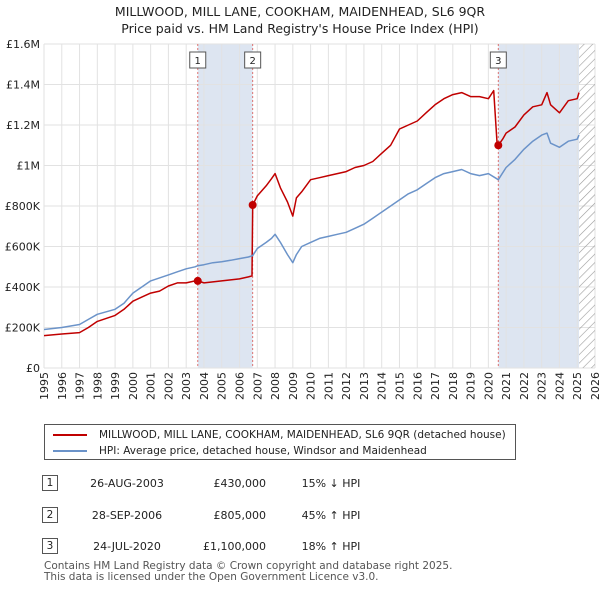  What do you see at coordinates (50, 483) in the screenshot?
I see `sale-number-badge: 1` at bounding box center [50, 483].